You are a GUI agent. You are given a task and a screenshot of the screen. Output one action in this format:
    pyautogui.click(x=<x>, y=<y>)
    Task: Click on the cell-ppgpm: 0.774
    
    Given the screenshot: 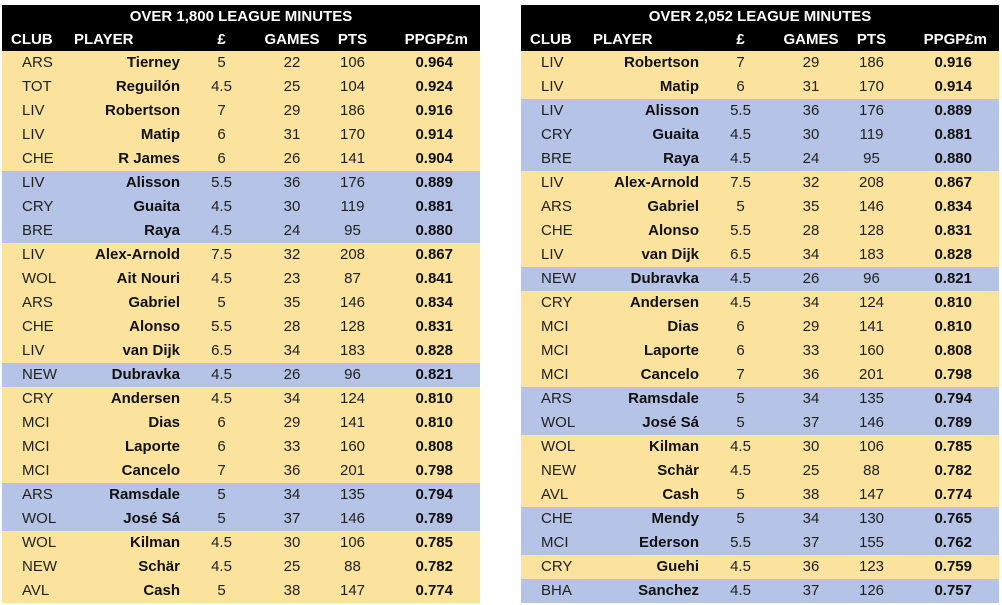 What is the action you would take?
    pyautogui.click(x=430, y=591)
    